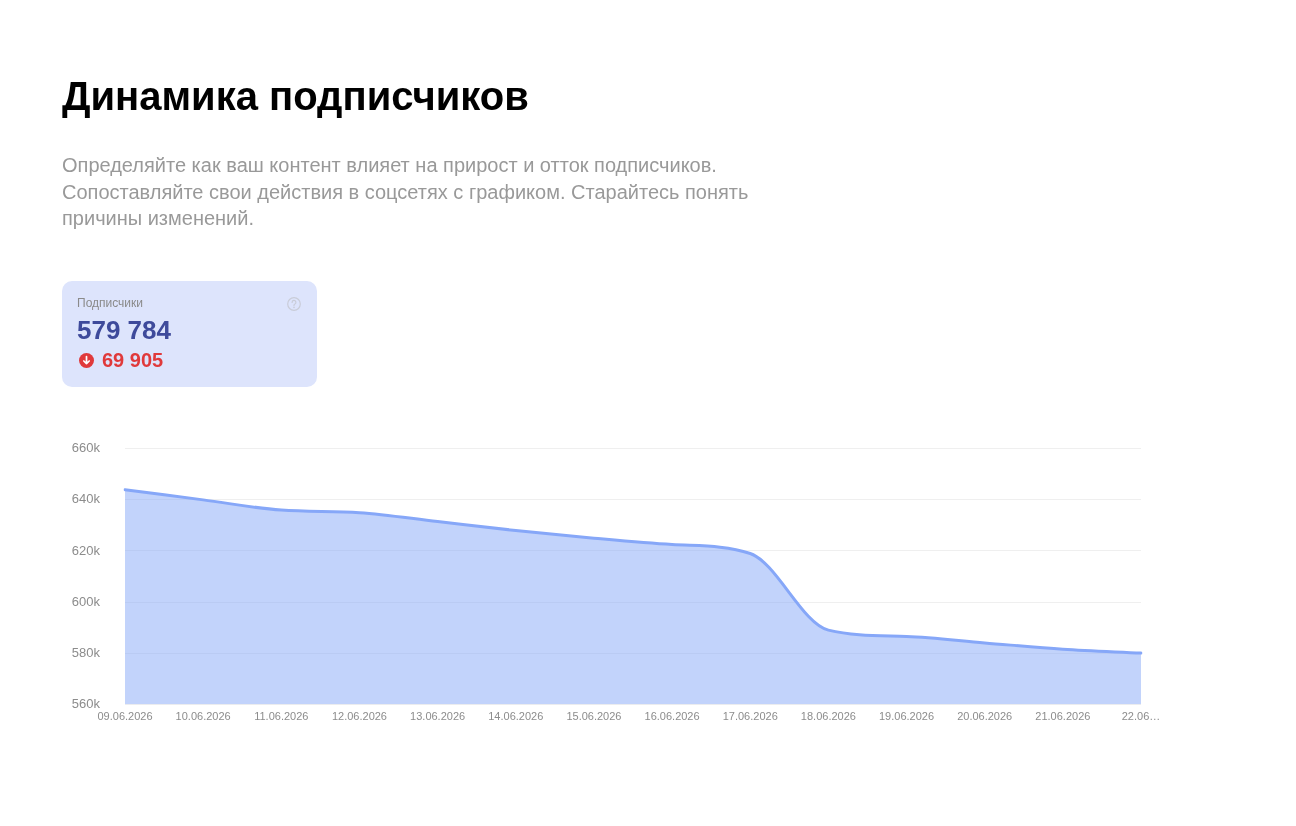 Image resolution: width=1296 pixels, height=826 pixels. What do you see at coordinates (359, 715) in the screenshot?
I see `x-tick-label: 12.06.2026` at bounding box center [359, 715].